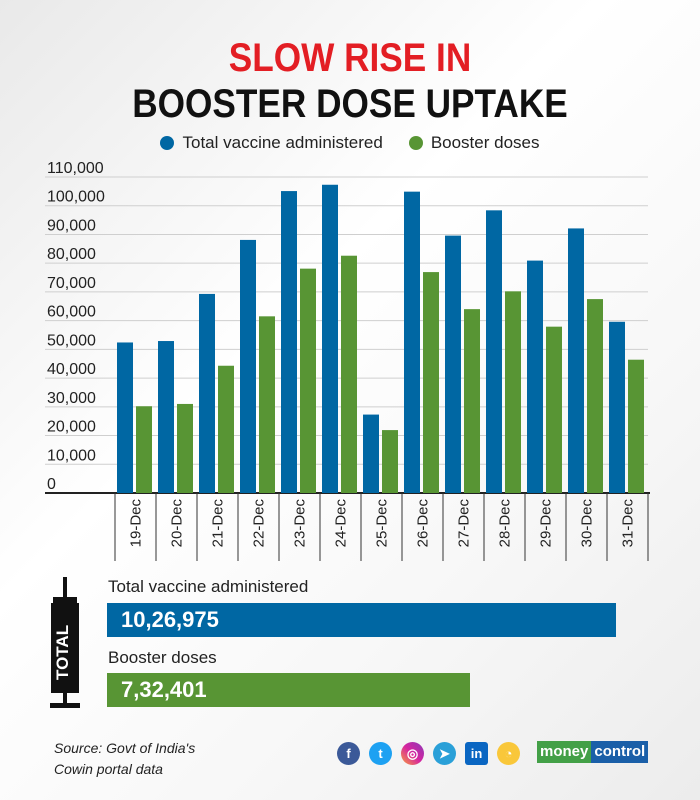 Image resolution: width=700 pixels, height=800 pixels. Describe the element at coordinates (288, 690) in the screenshot. I see `booster-bar: 7,32,401` at that location.